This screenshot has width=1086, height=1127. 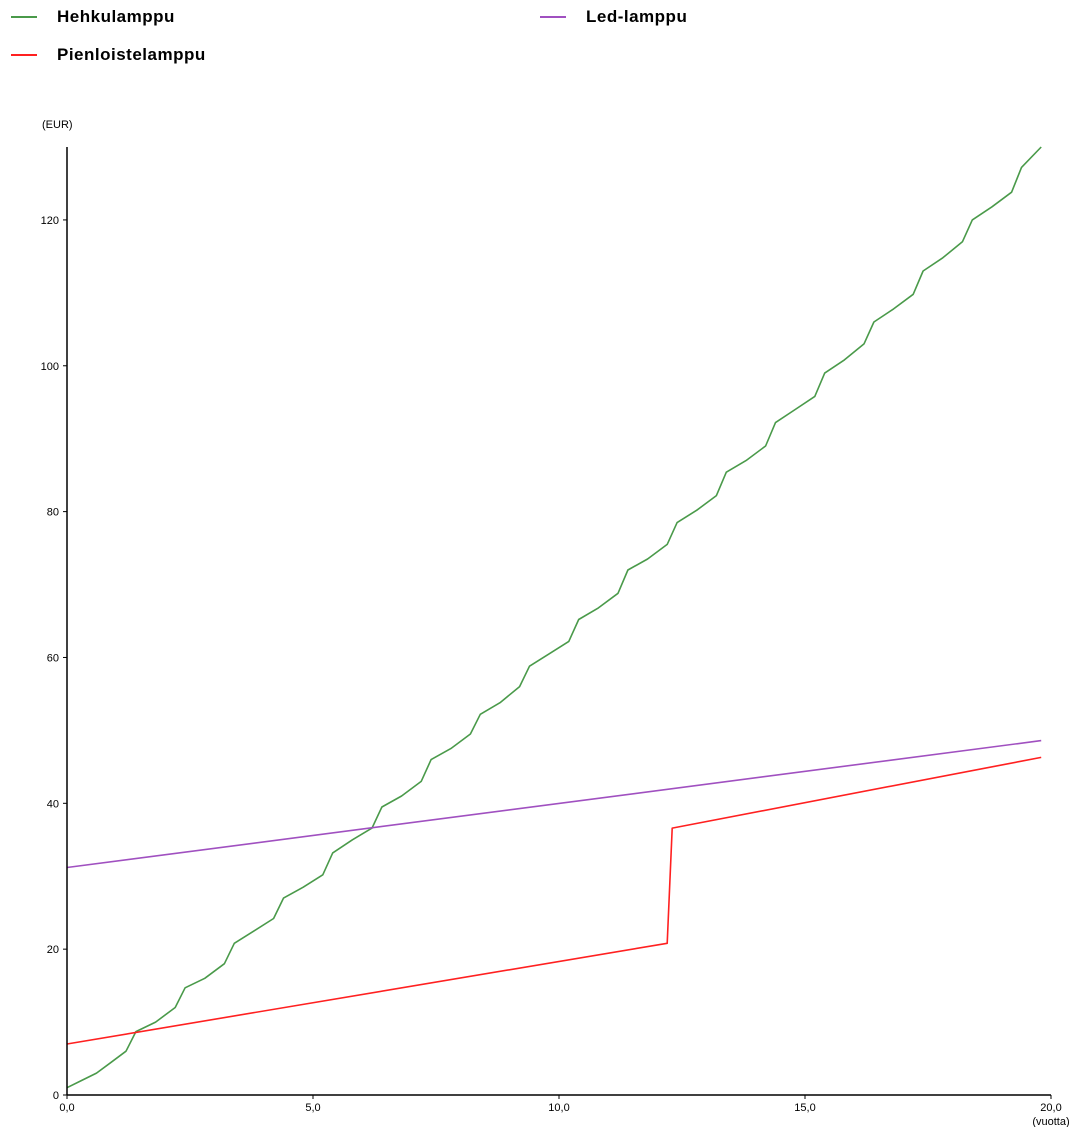 I want to click on legend-label-pienloistelamppu: Pienloistelamppu, so click(x=131, y=54).